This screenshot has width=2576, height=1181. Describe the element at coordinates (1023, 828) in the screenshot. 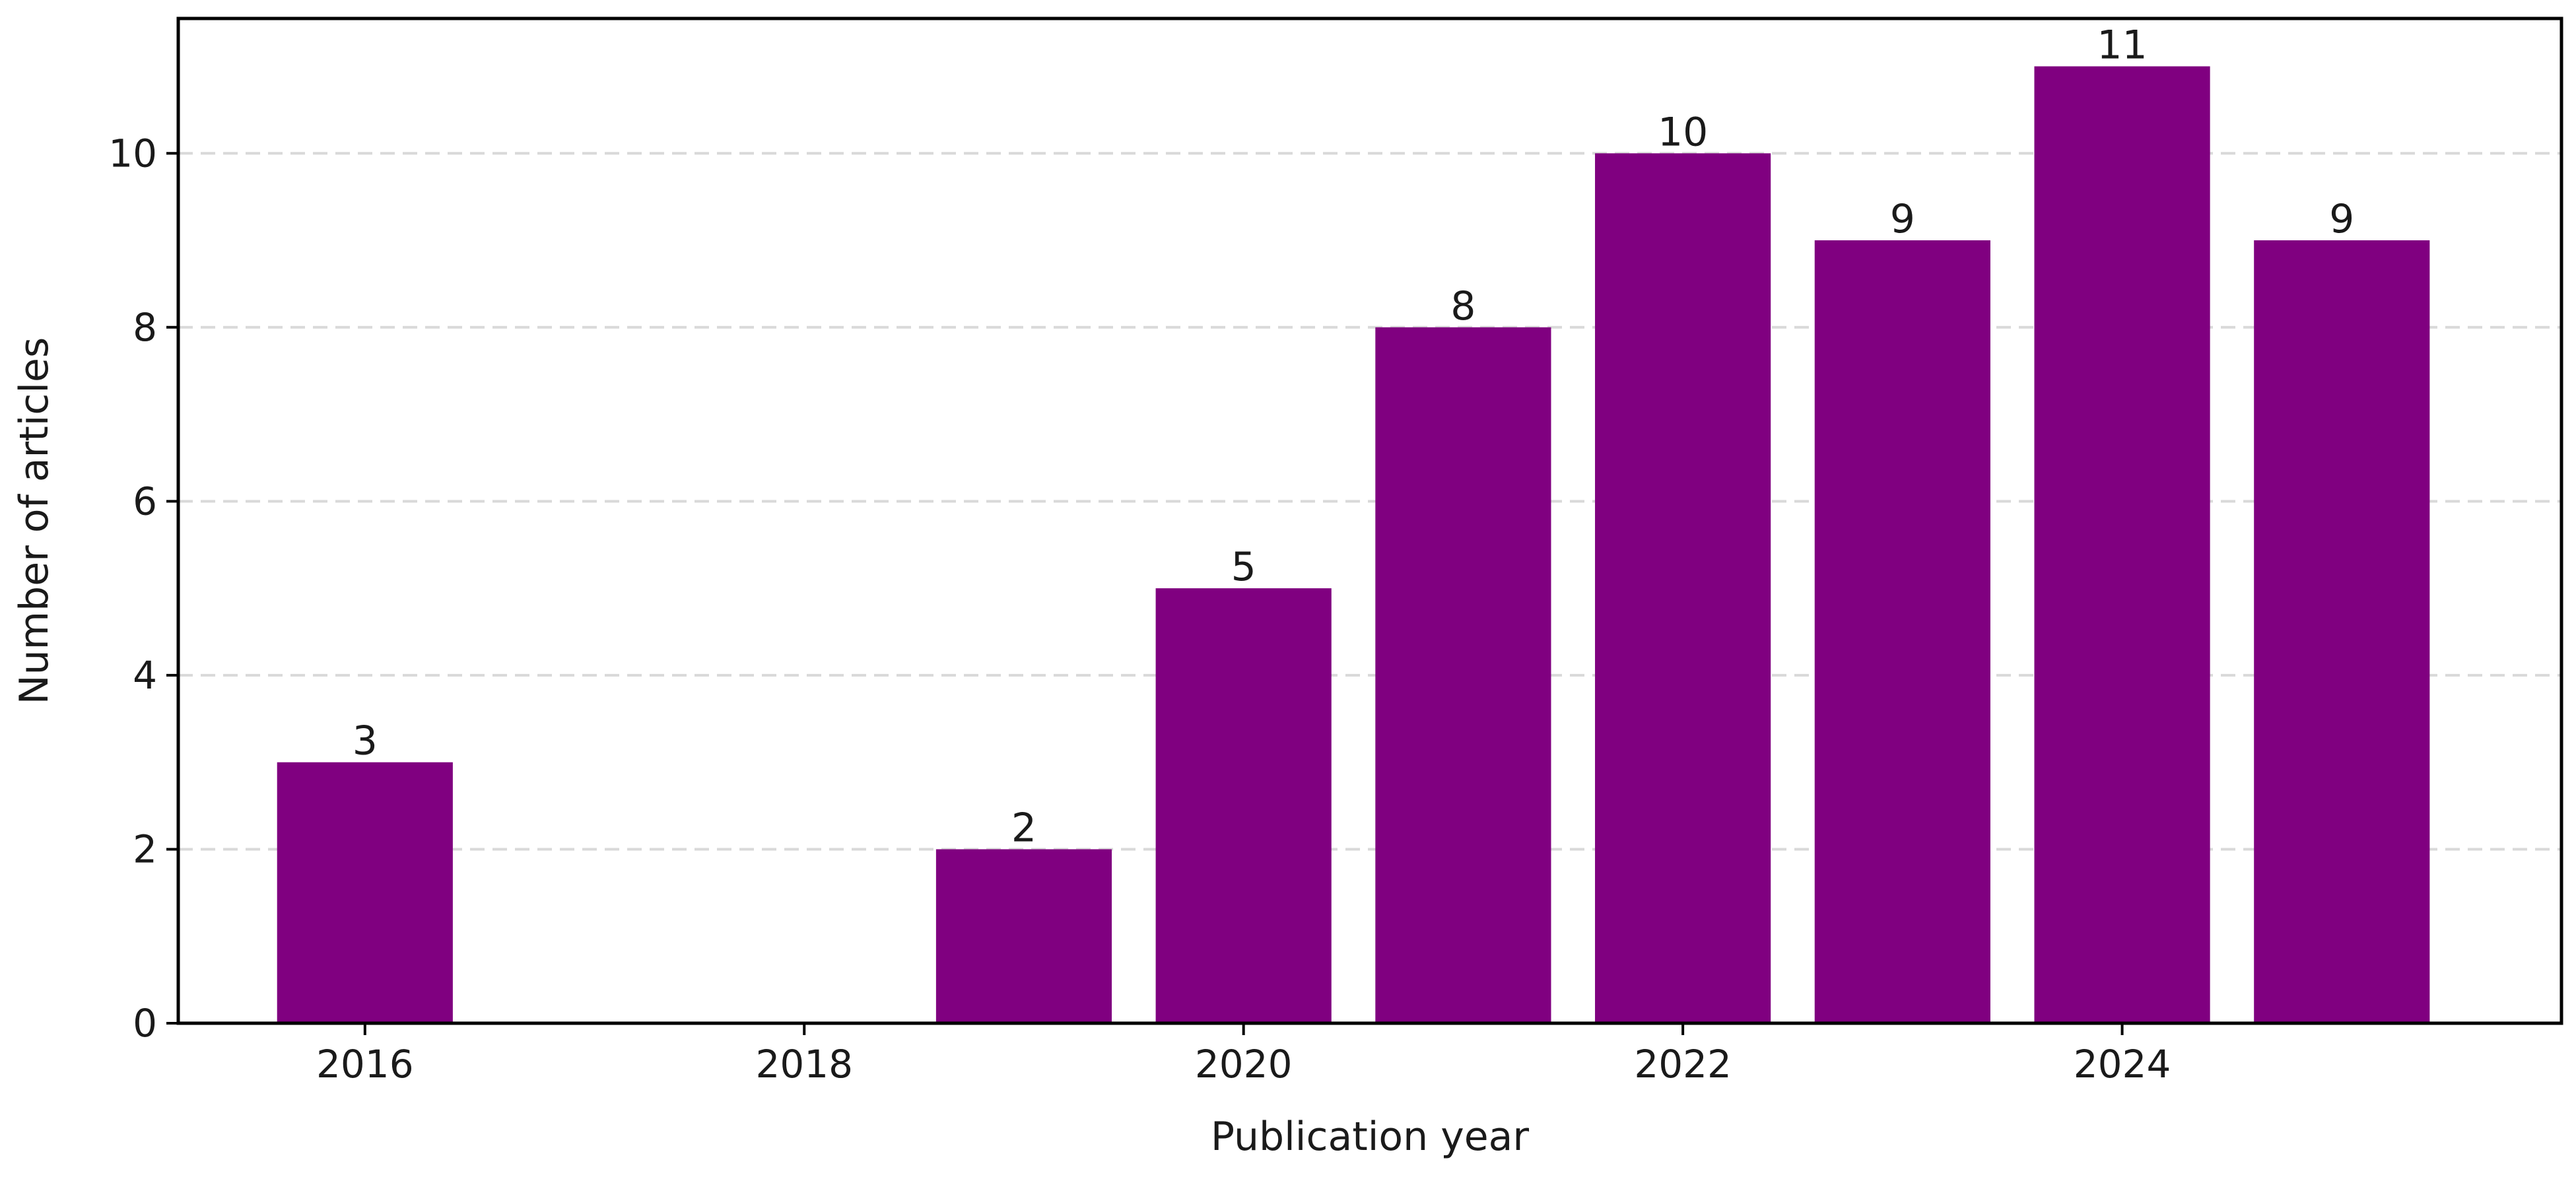

I see `bar-label-2019: 2` at that location.